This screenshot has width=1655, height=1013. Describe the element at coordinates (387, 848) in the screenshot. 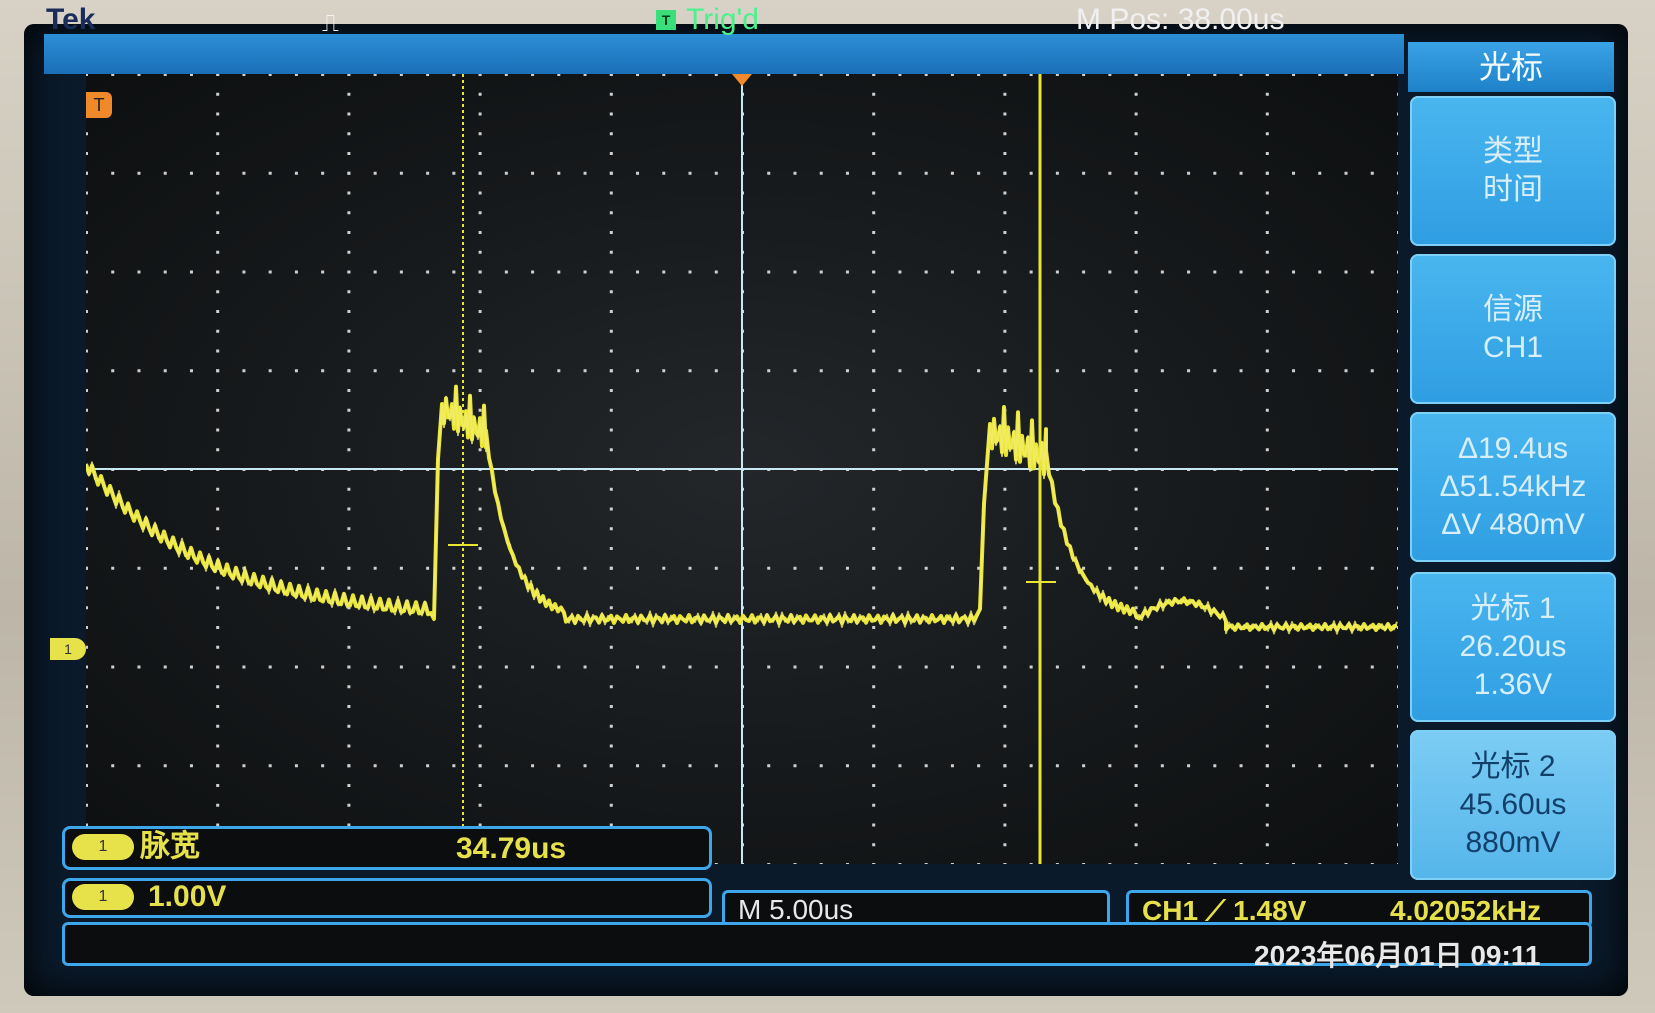

I see `measurement-readout-box` at that location.